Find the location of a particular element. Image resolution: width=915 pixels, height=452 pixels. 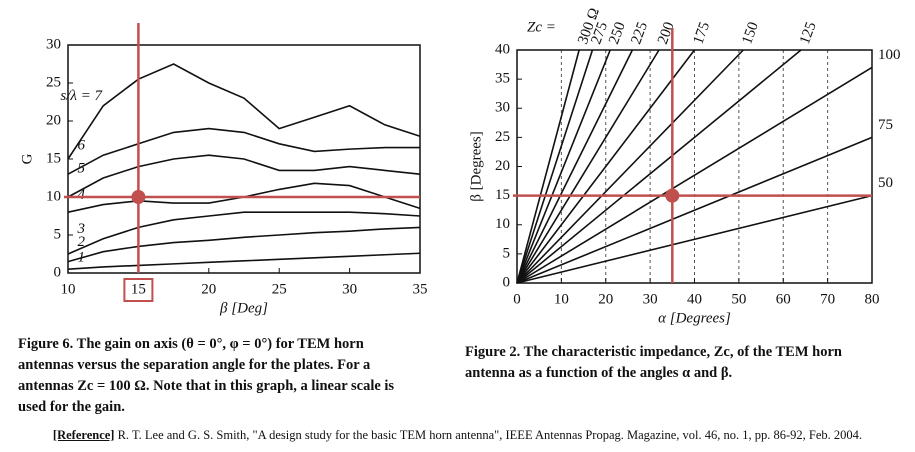

x-tick-label: 35 is located at coordinates (420, 289).